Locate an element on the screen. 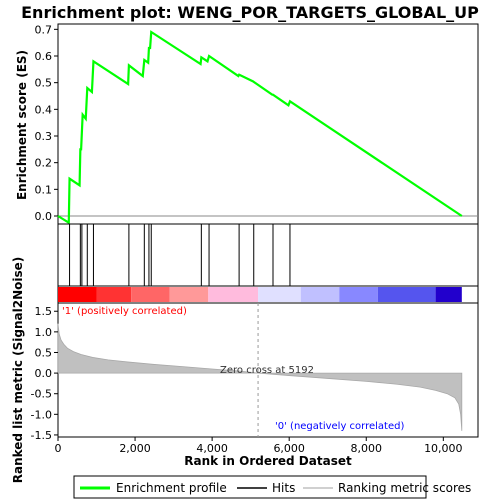  rank-xtick-label: 0 is located at coordinates (58, 448).